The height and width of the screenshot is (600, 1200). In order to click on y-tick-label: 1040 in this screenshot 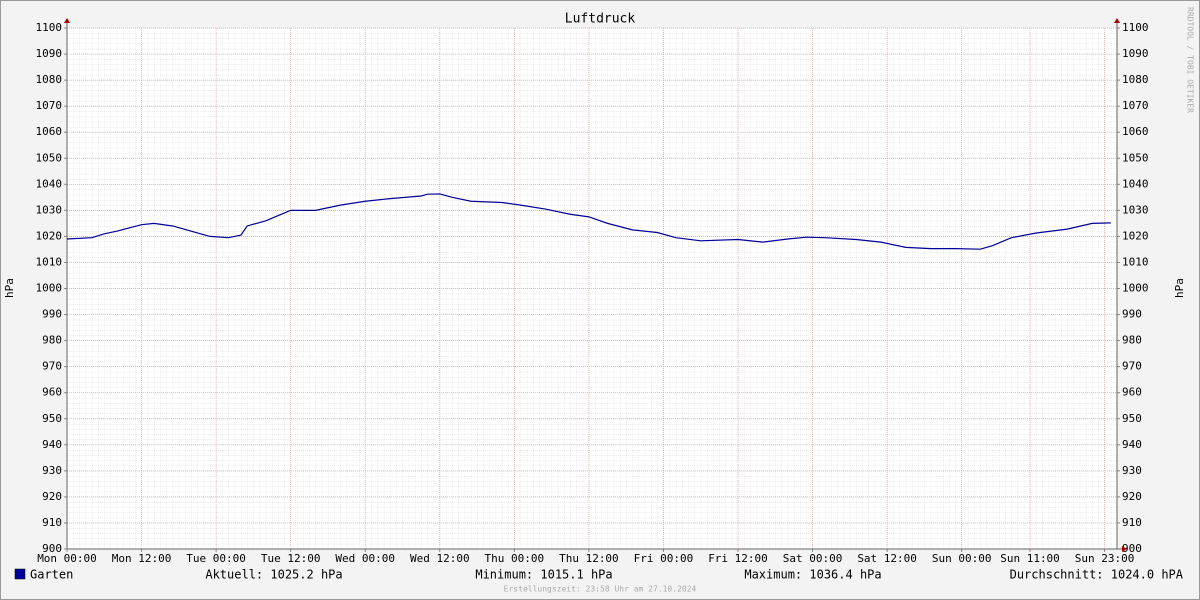, I will do `click(49, 183)`.